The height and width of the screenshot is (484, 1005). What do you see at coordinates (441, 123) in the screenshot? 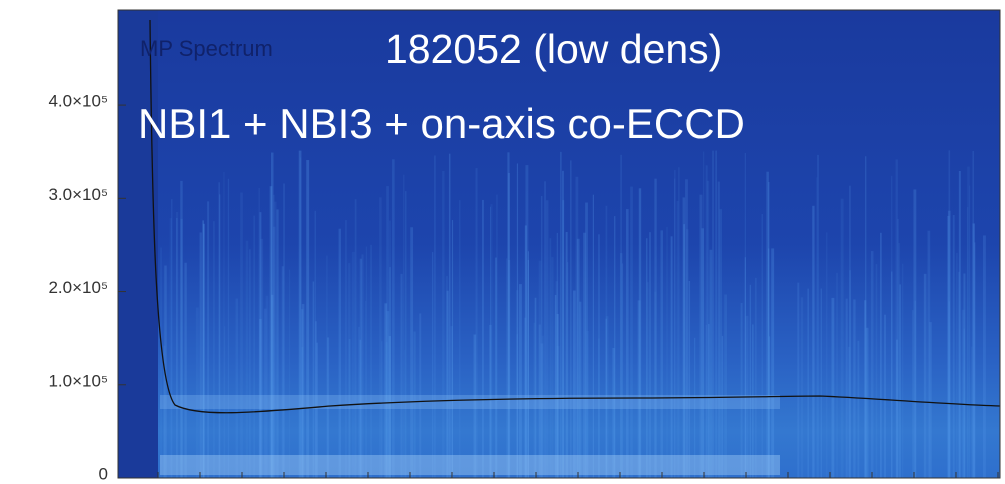
I see `chart-subtitle: NBI1 + NBI3 + on-axis co-ECCD` at bounding box center [441, 123].